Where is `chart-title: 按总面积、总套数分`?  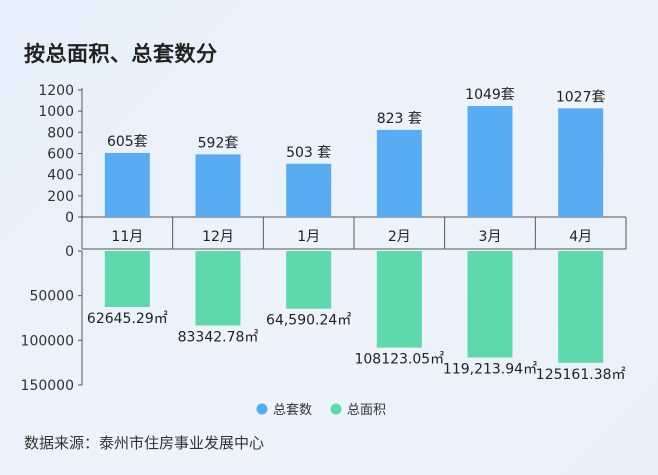
chart-title: 按总面积、总套数分 is located at coordinates (121, 54).